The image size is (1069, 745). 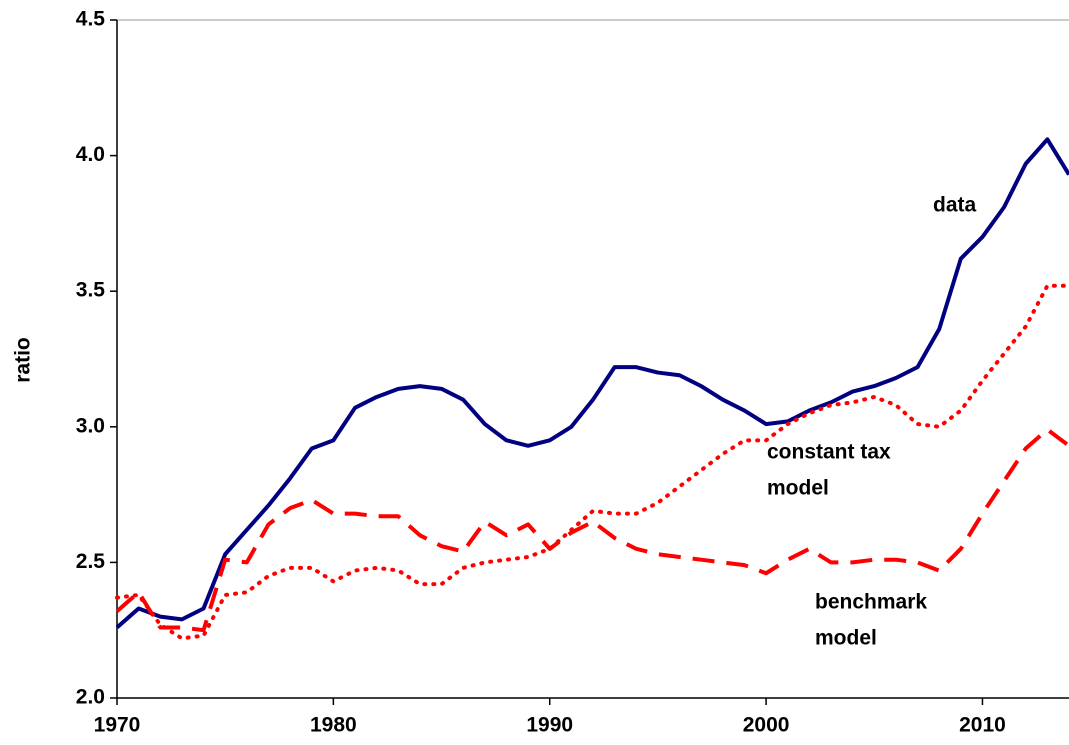 What do you see at coordinates (549, 725) in the screenshot?
I see `x-tick-label: 1990` at bounding box center [549, 725].